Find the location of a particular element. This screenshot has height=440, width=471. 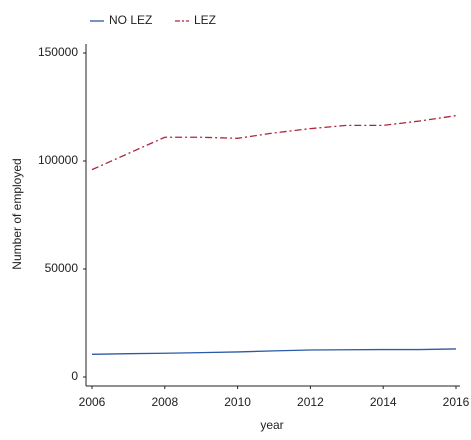

legend-label: LEZ is located at coordinates (205, 20).